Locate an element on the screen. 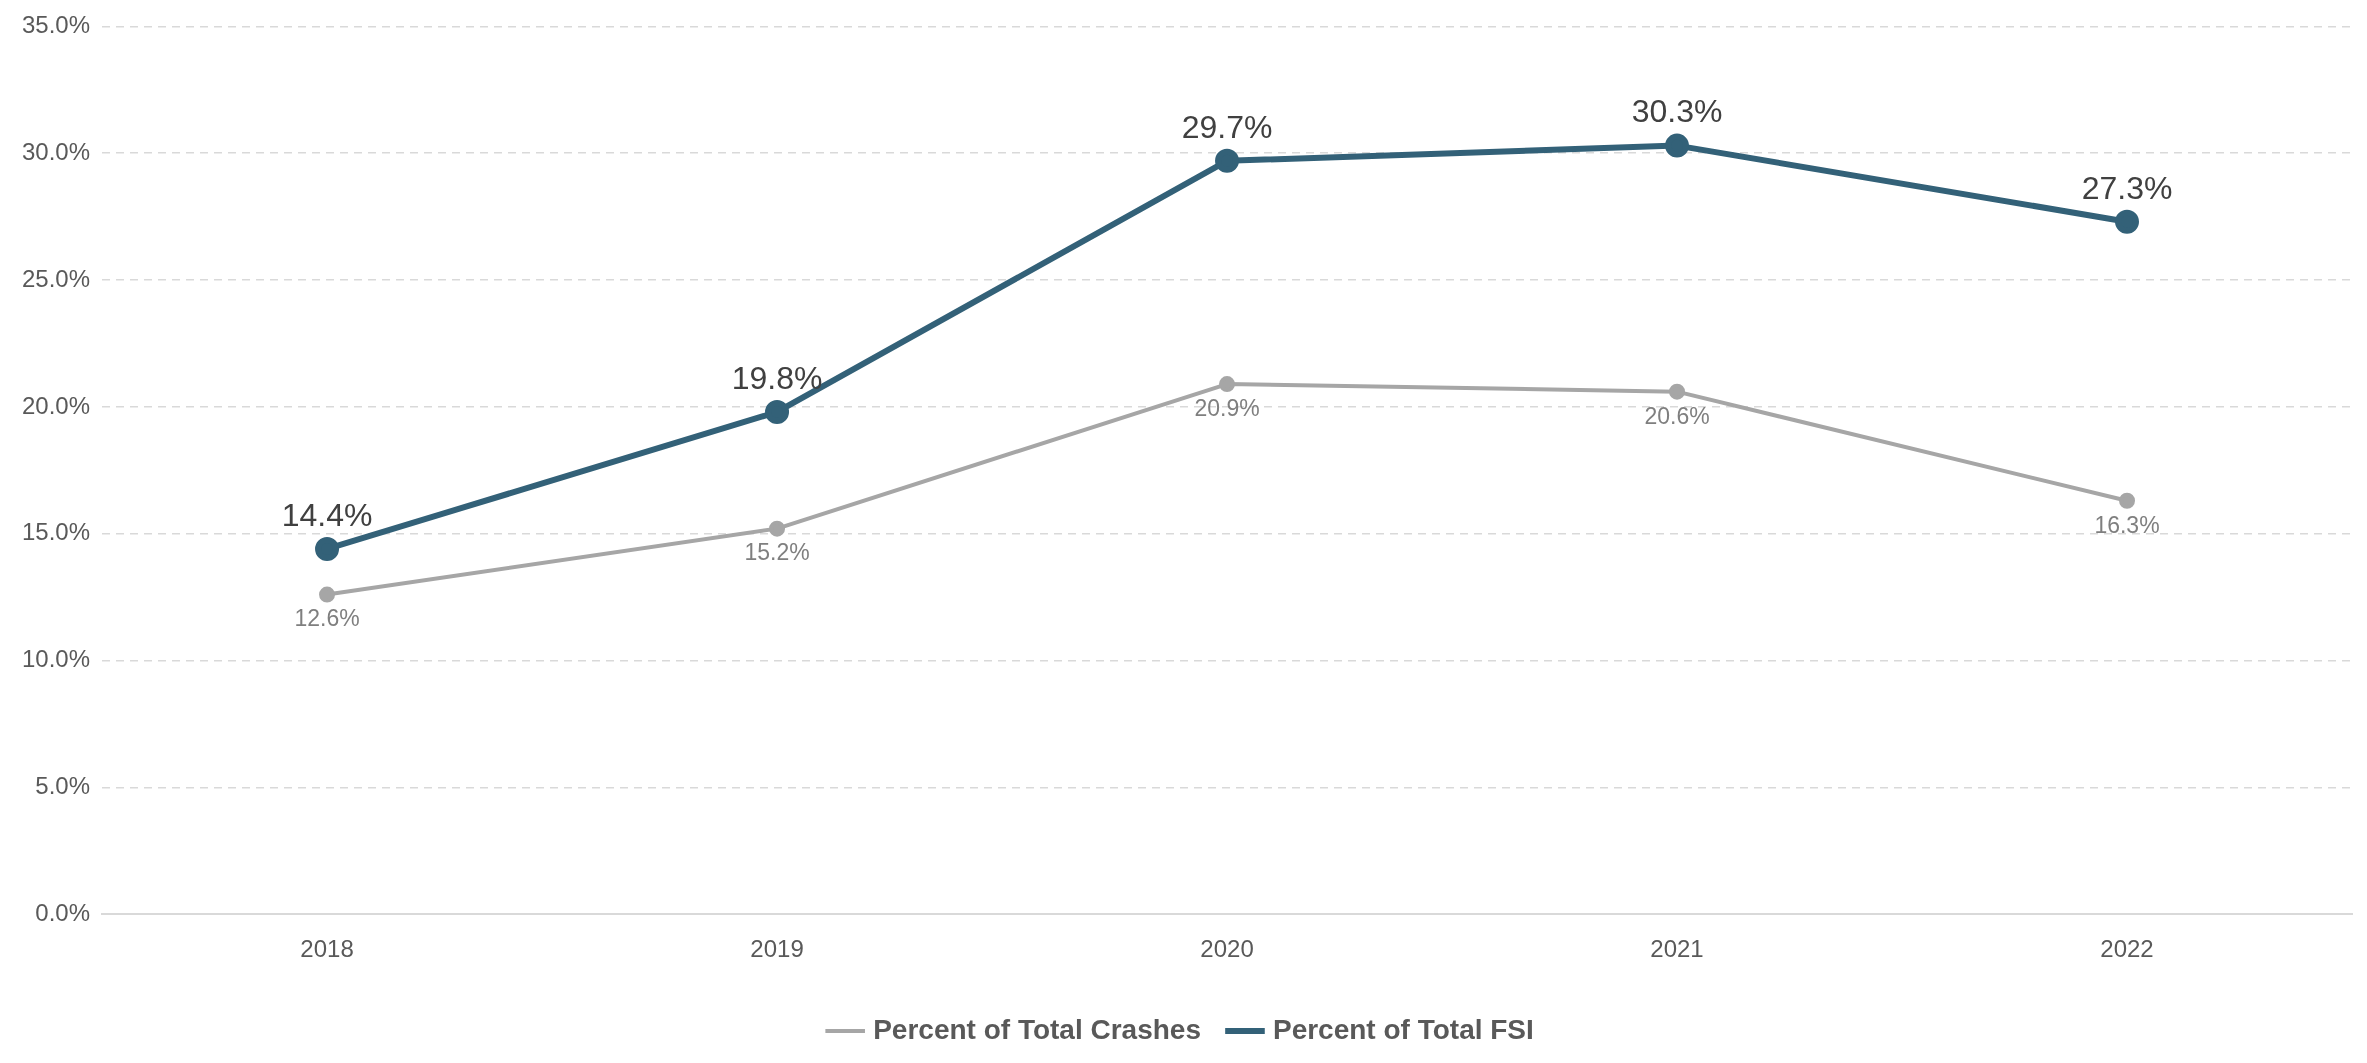 The image size is (2367, 1063). x-tick-label: 2022 is located at coordinates (2127, 949).